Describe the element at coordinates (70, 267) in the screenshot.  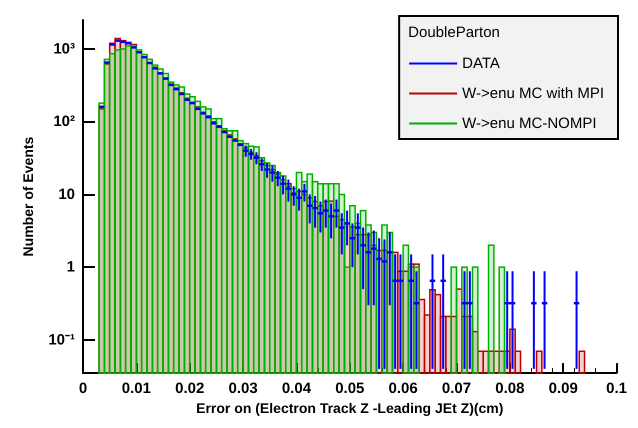
I see `y-tick-label: 1` at that location.